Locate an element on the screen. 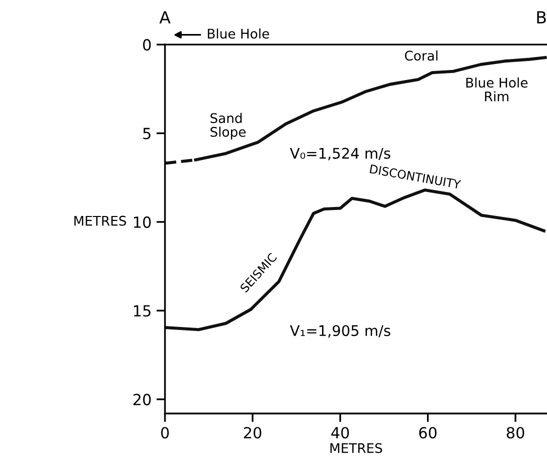  y-tick-label: 10 is located at coordinates (142, 222).